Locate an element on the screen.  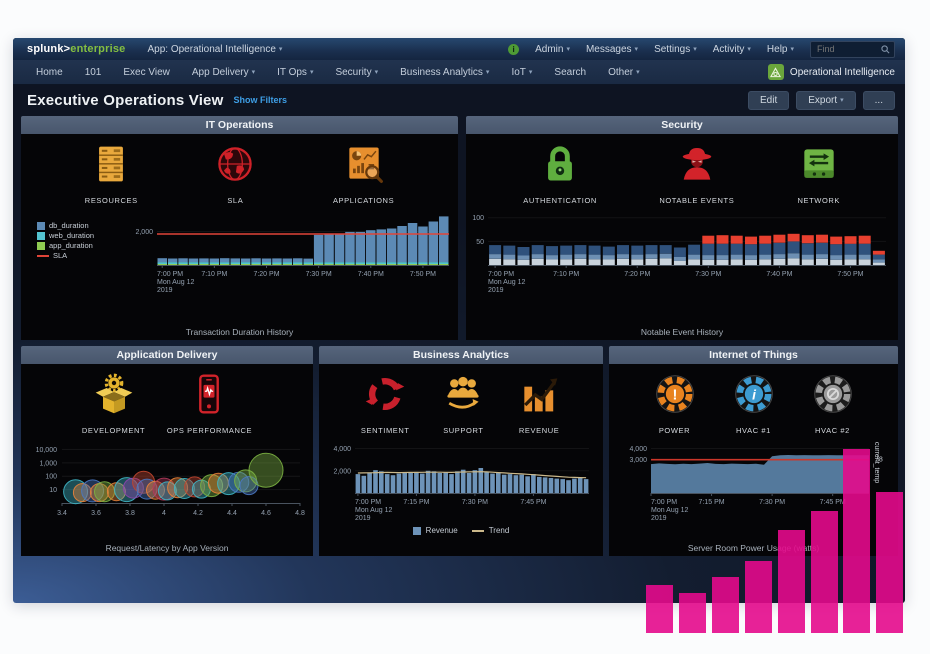
export-button: Export ▾ is located at coordinates (826, 100).